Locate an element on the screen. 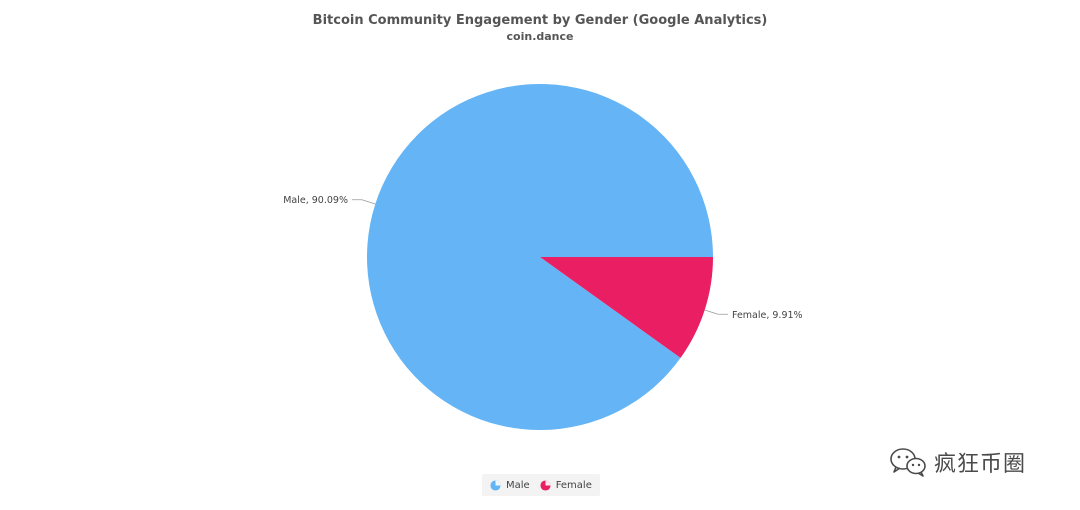 This screenshot has width=1080, height=510. connector-female is located at coordinates (716, 312).